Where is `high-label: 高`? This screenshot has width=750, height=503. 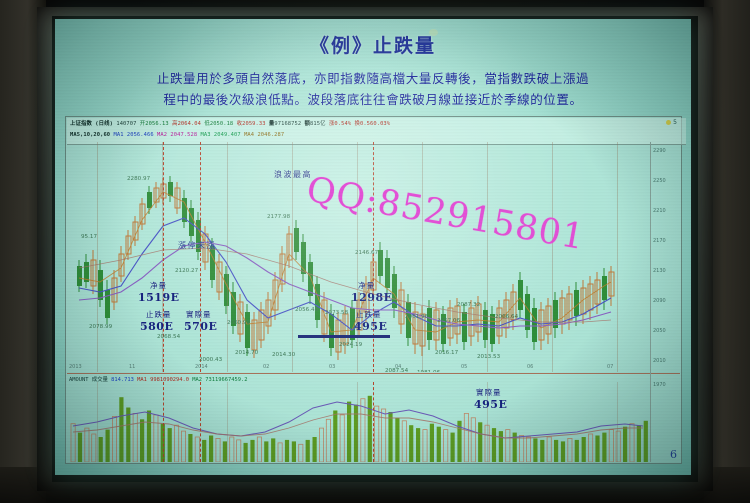
high-label: 高 is located at coordinates (175, 124).